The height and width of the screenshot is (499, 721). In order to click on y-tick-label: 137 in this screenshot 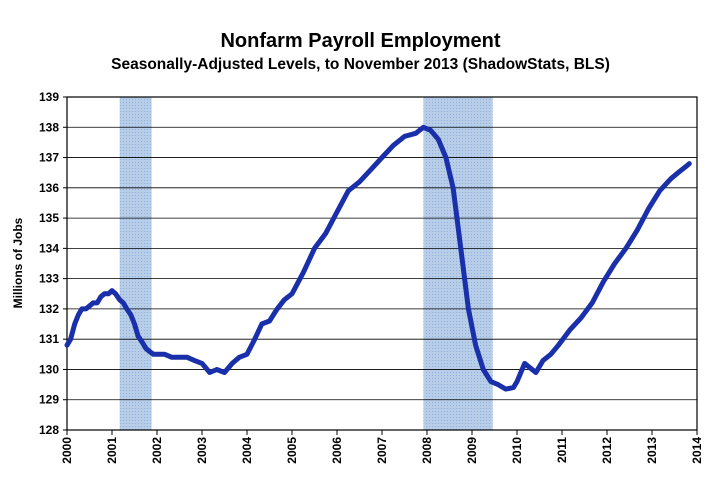, I will do `click(49, 158)`.